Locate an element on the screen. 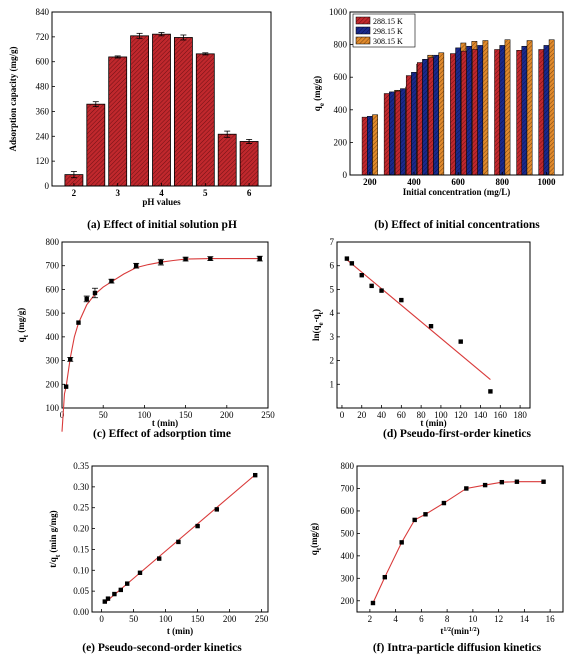 This screenshot has height=661, width=583. y-axis-label: qe (mg/g) is located at coordinates (319, 93).